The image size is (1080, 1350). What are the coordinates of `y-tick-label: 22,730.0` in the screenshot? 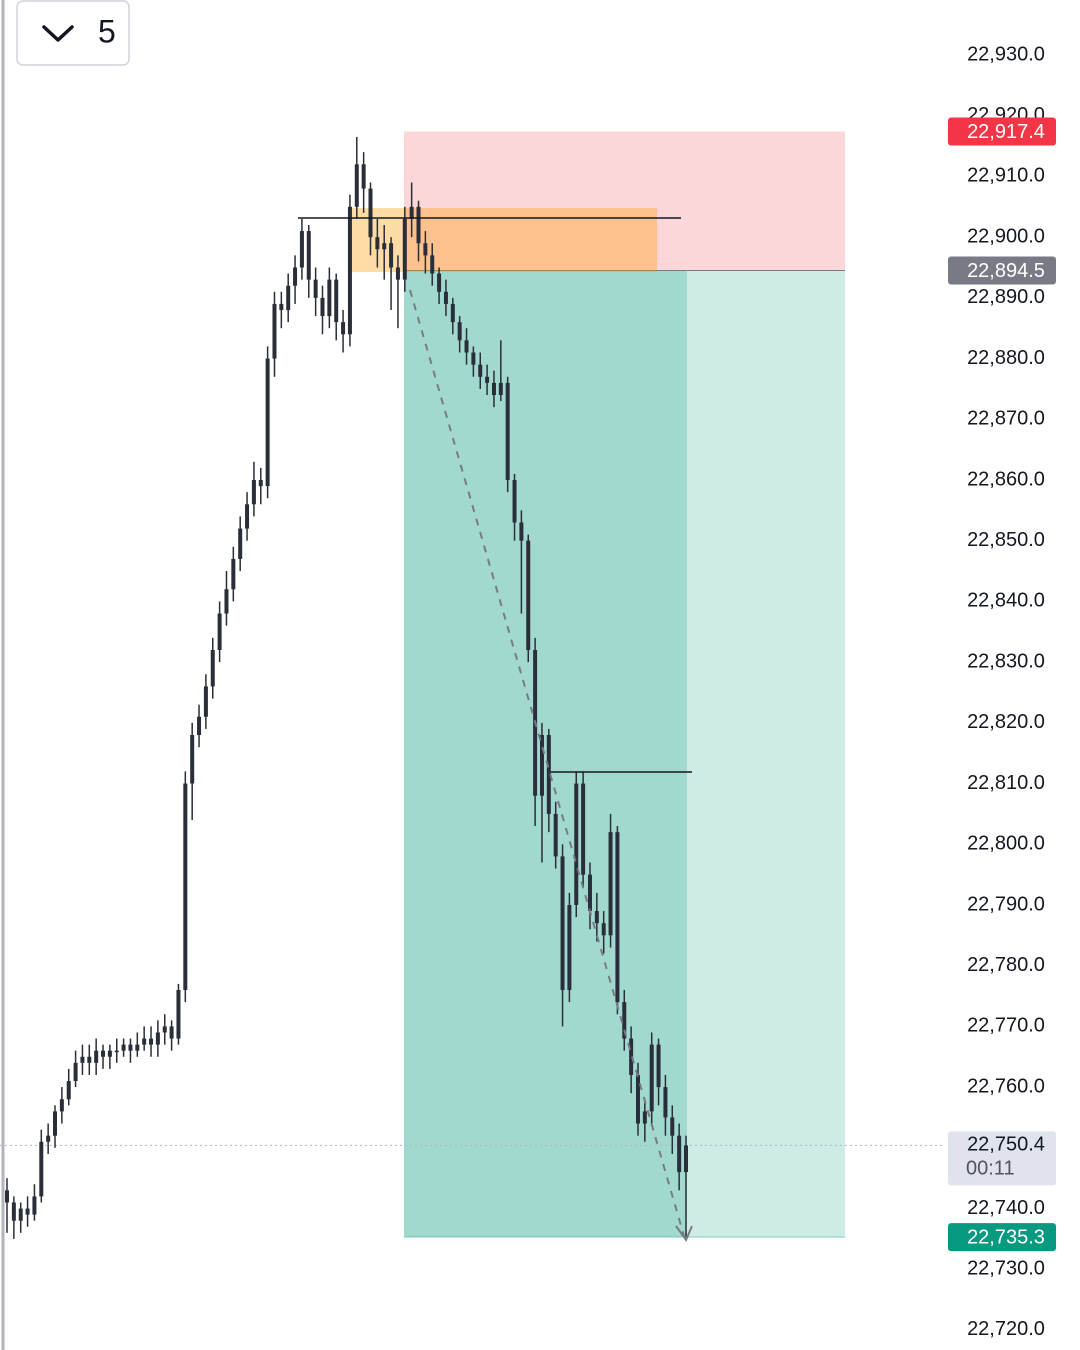 It's located at (1006, 1269).